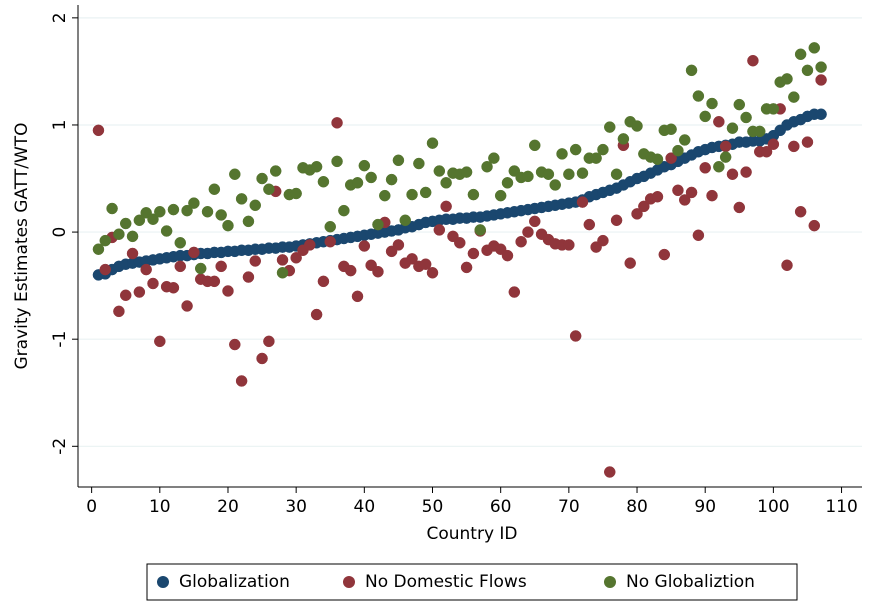  What do you see at coordinates (60, 339) in the screenshot?
I see `y-tick-label: -1` at bounding box center [60, 339].